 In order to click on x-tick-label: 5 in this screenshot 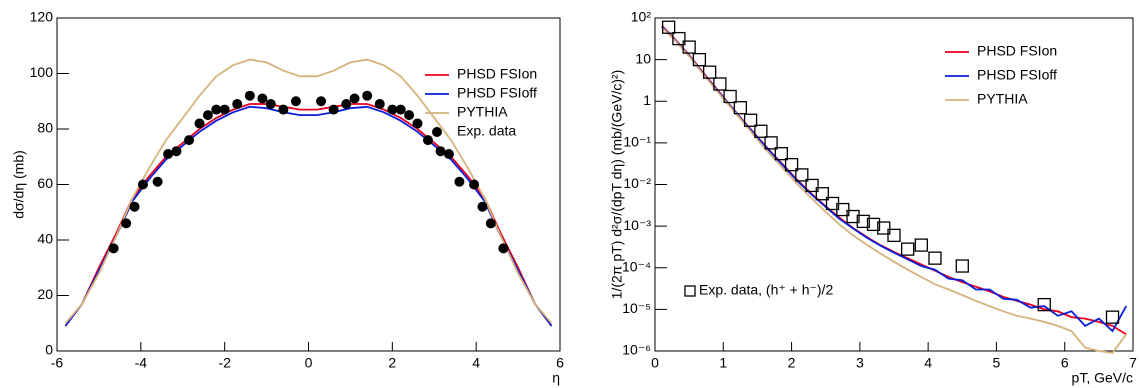, I will do `click(997, 363)`.